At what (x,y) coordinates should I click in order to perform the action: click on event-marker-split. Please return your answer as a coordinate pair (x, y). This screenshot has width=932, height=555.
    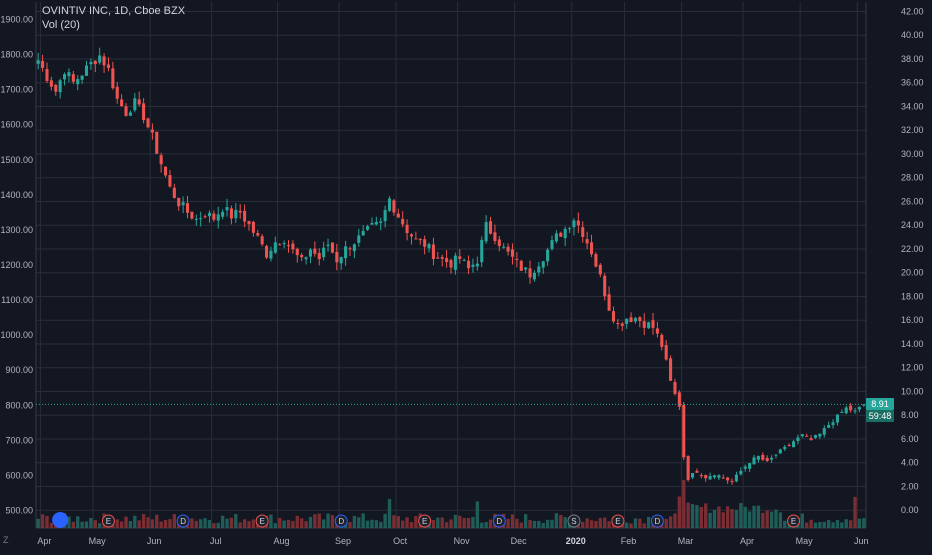
    Looking at the image, I should click on (574, 521).